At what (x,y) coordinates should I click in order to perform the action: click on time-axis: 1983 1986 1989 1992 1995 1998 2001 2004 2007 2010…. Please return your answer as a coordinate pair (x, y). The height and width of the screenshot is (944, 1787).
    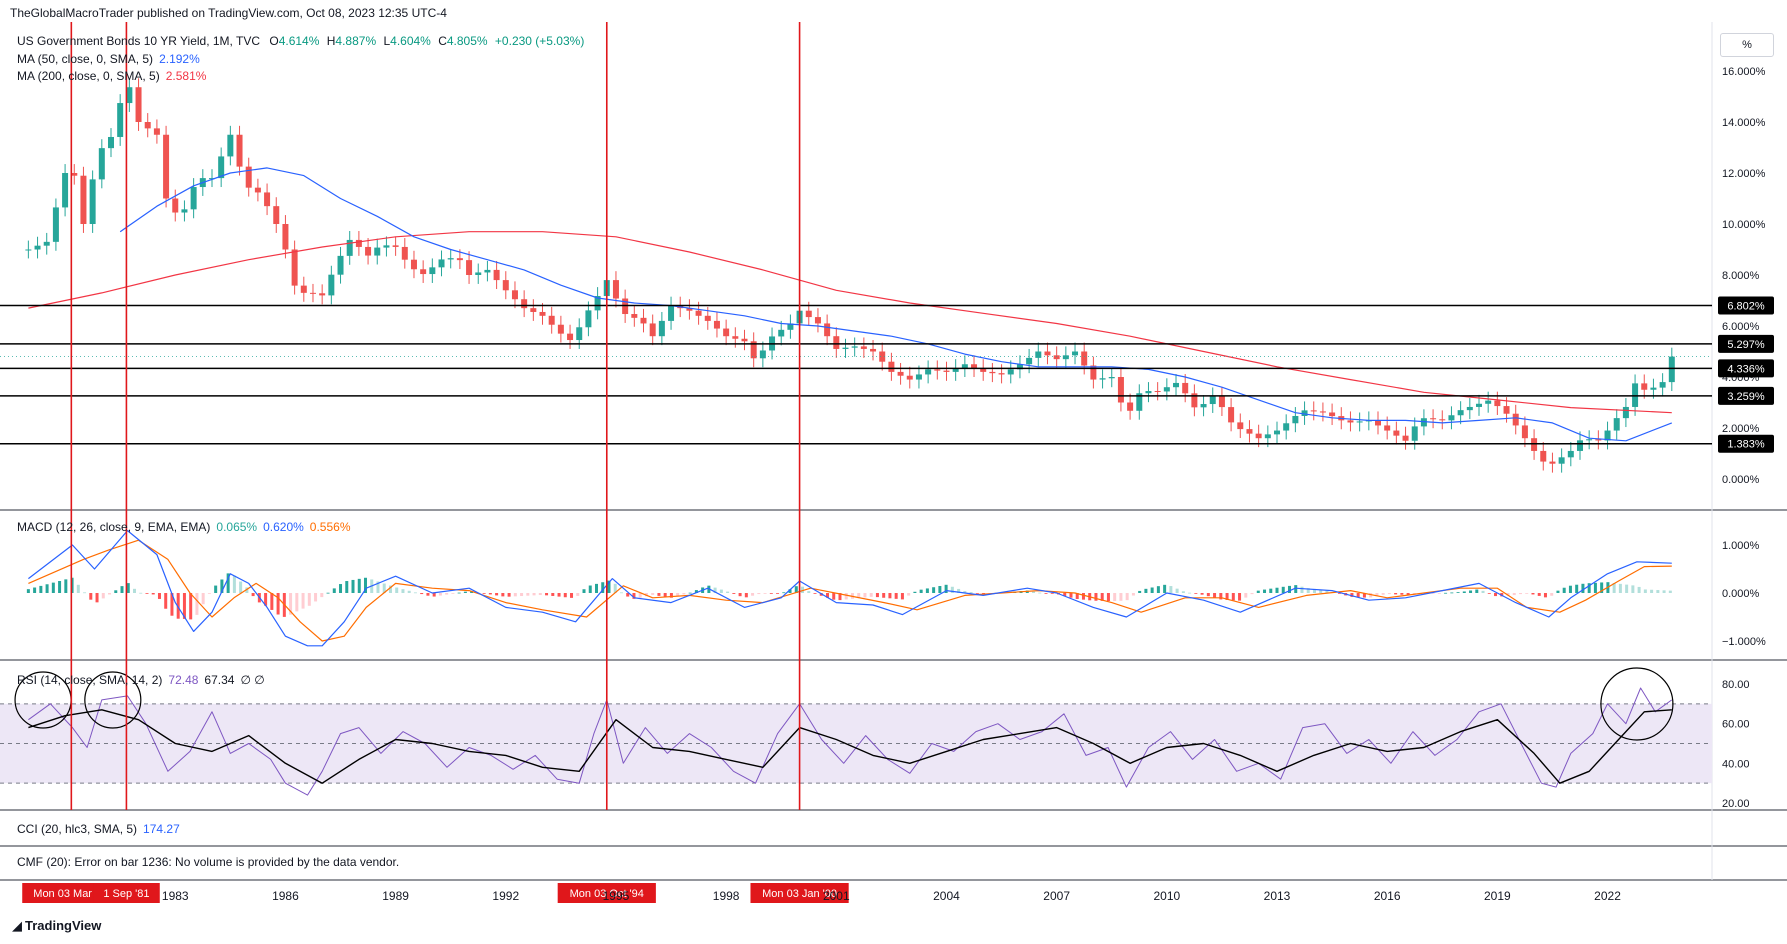
    Looking at the image, I should click on (891, 896).